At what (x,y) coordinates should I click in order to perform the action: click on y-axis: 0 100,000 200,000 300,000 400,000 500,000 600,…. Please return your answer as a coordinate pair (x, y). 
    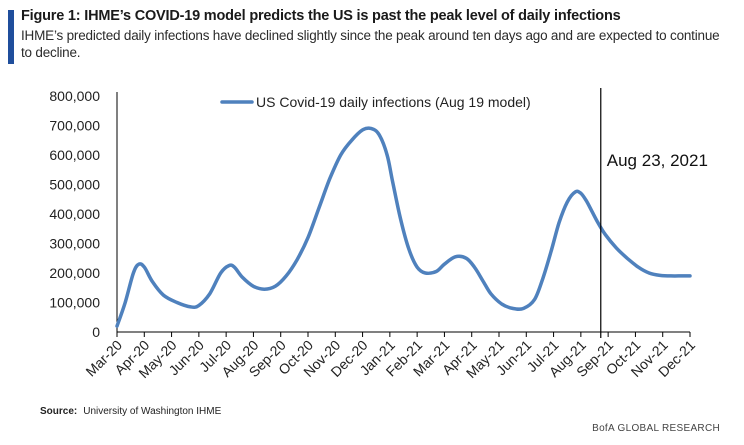
    Looking at the image, I should click on (83, 214).